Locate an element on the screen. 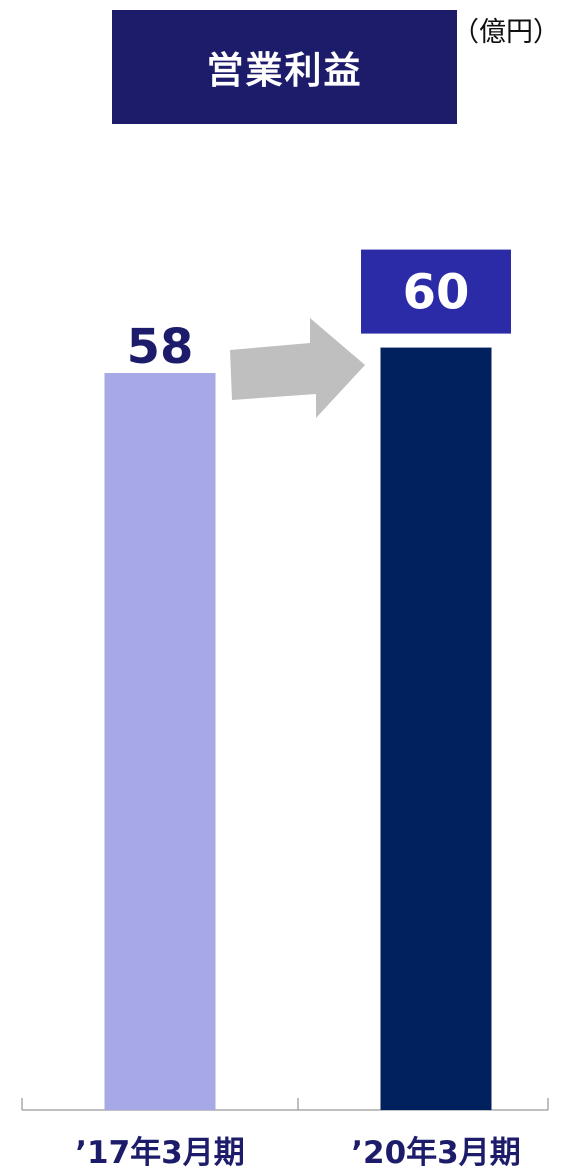 The height and width of the screenshot is (1174, 572). data-label-1: 60 is located at coordinates (436, 293).